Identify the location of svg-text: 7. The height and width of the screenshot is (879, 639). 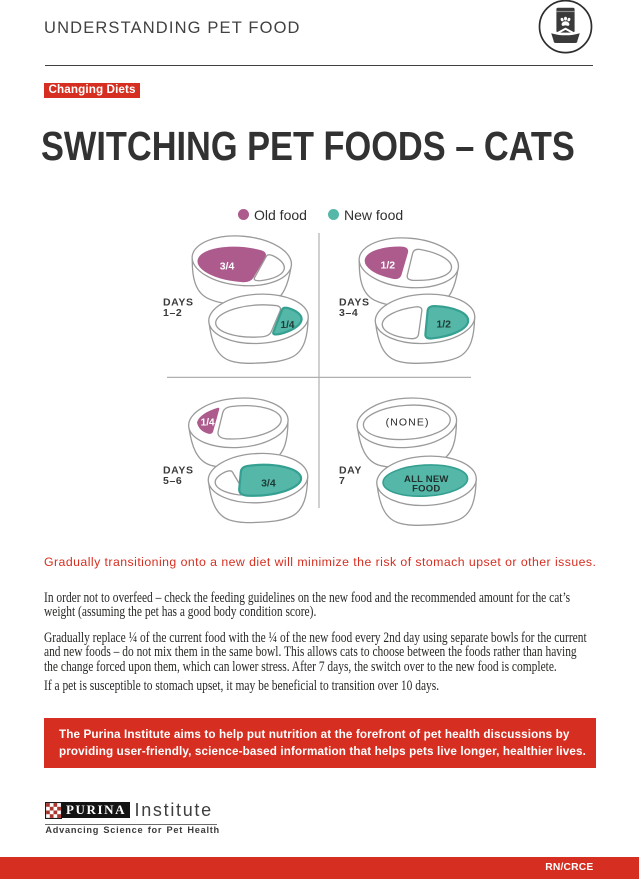
(342, 481).